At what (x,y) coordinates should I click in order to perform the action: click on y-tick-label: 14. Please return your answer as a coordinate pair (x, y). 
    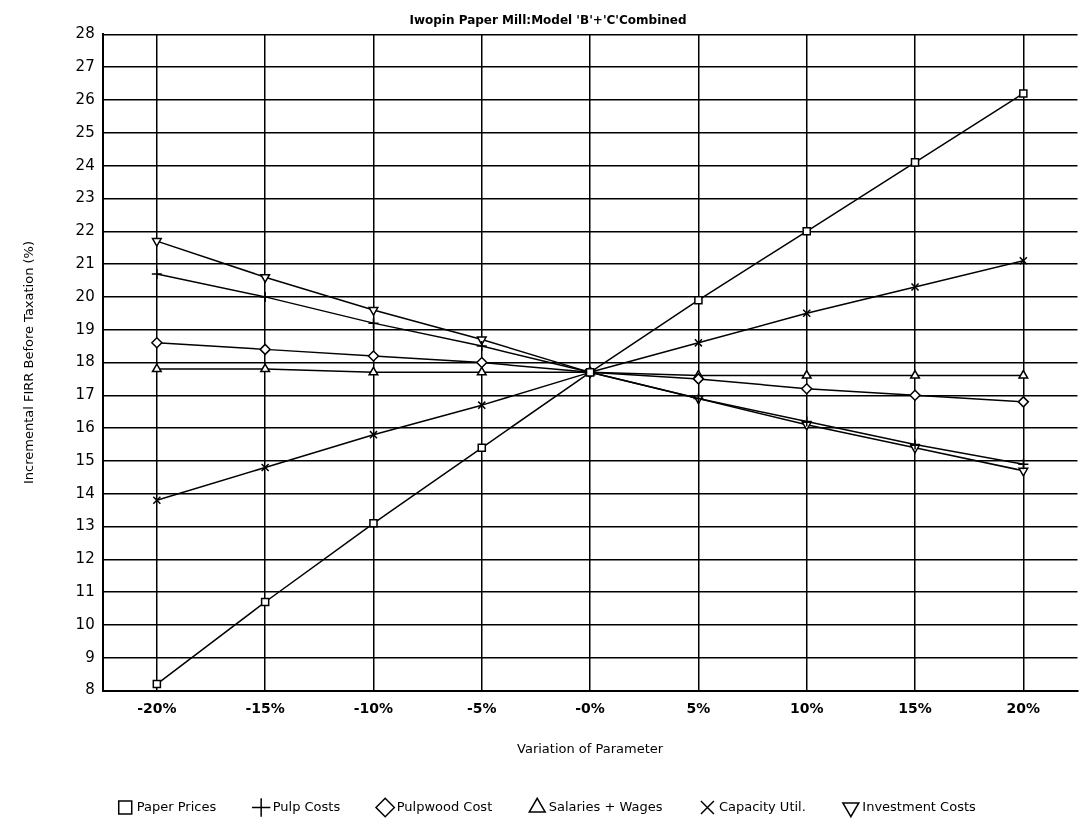
    Looking at the image, I should click on (85, 492).